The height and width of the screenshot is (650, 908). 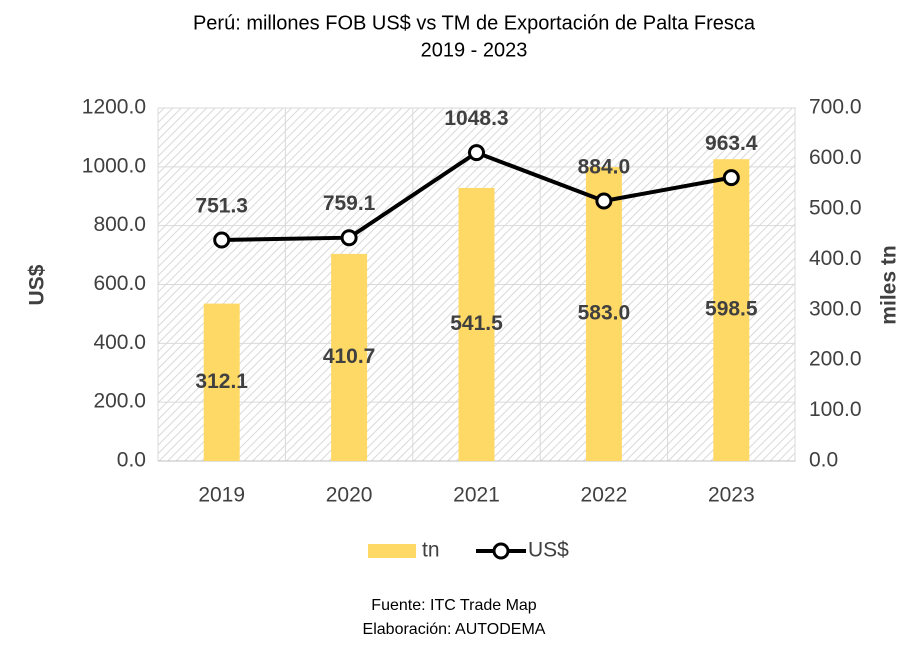 I want to click on y-tick-label: 0.0, so click(x=131, y=460).